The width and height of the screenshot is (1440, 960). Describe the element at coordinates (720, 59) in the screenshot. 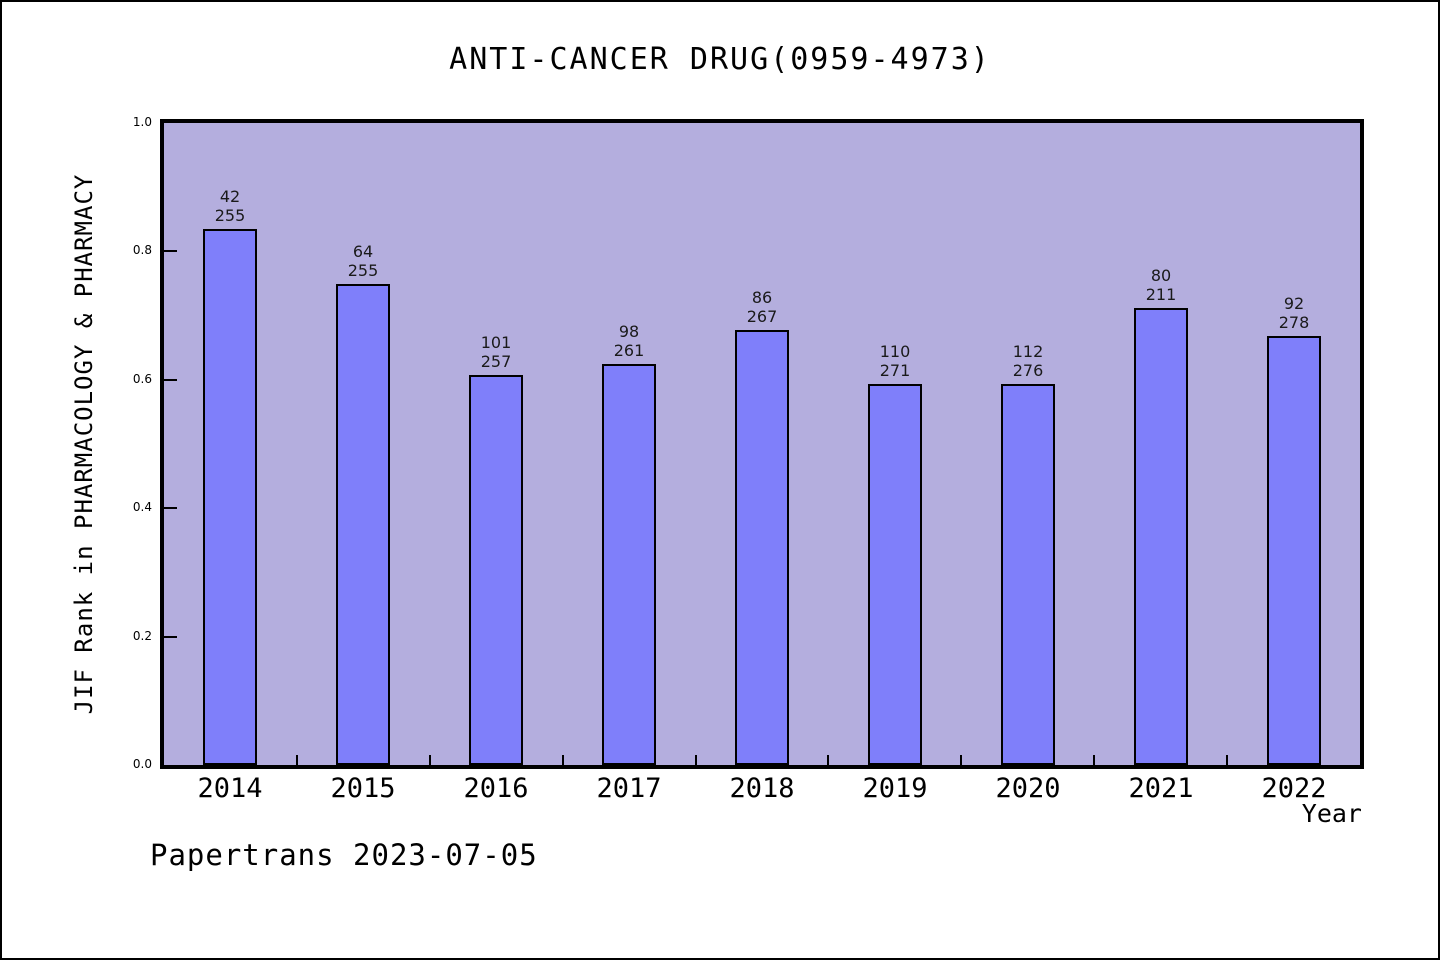

I see `chart-title: ANTI-CANCER DRUG(0959-4973)` at that location.